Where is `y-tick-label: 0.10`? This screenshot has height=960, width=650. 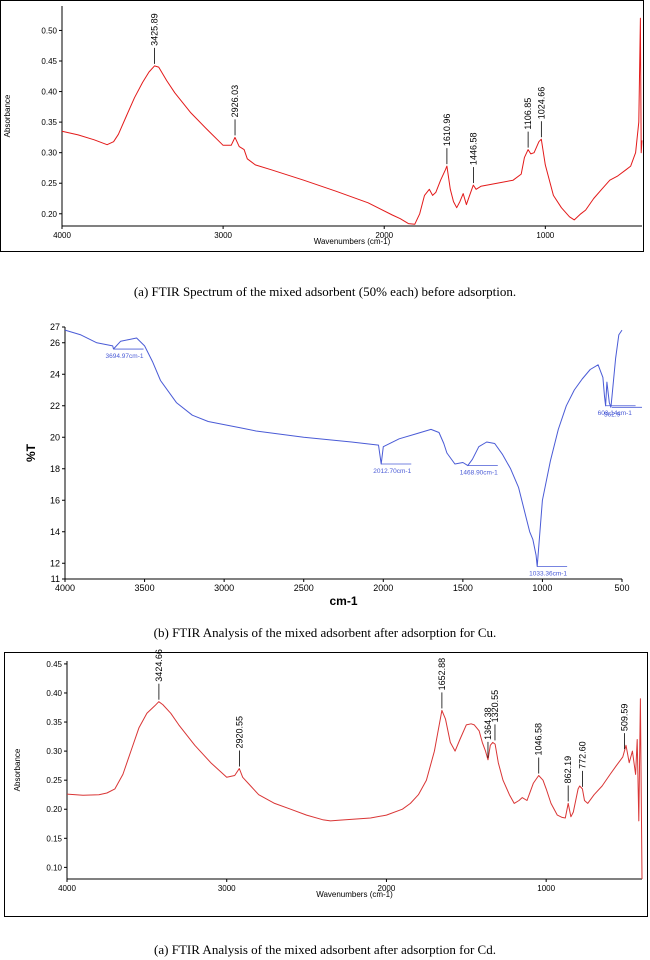 y-tick-label: 0.10 is located at coordinates (54, 867).